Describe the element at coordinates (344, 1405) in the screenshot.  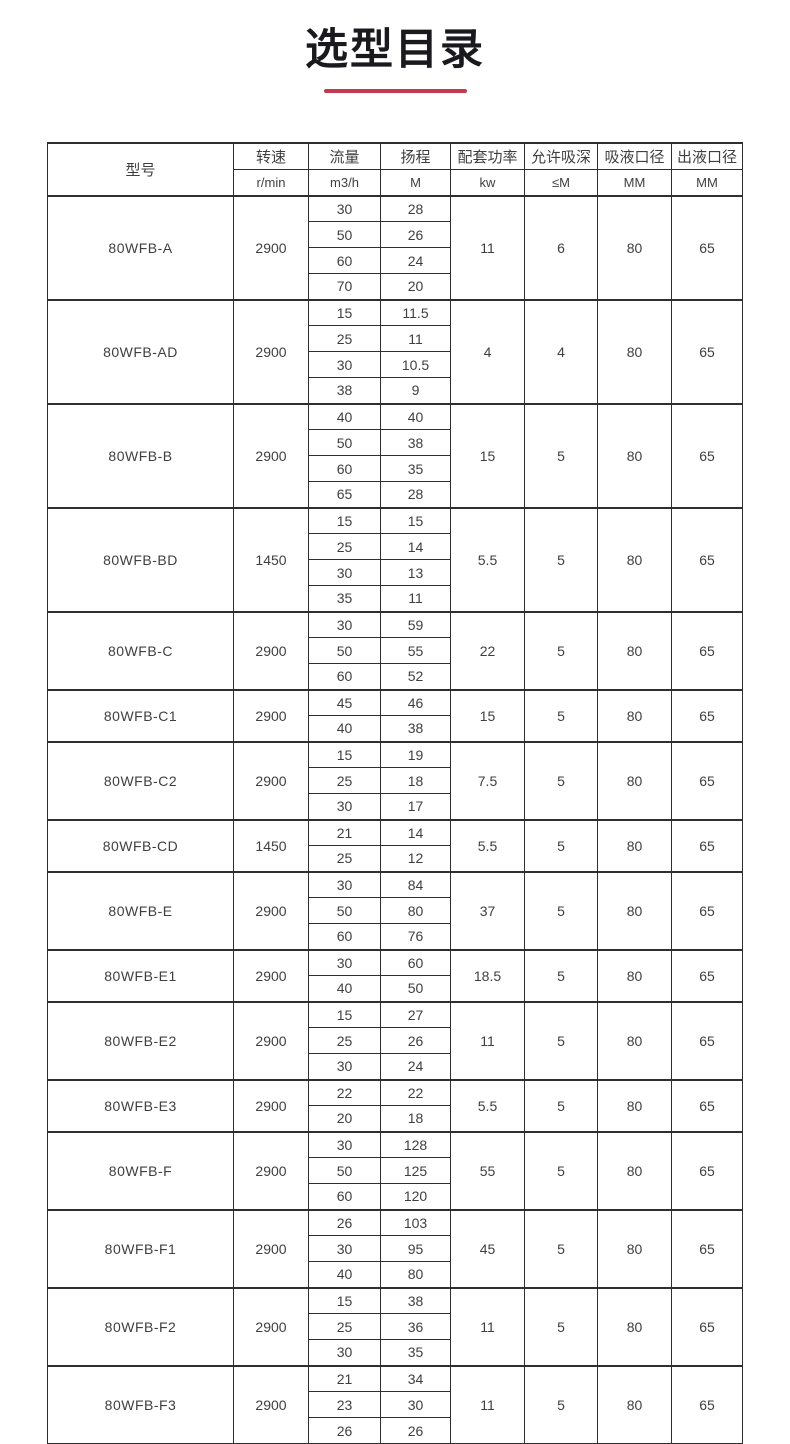
I see `flow-cell: 23` at that location.